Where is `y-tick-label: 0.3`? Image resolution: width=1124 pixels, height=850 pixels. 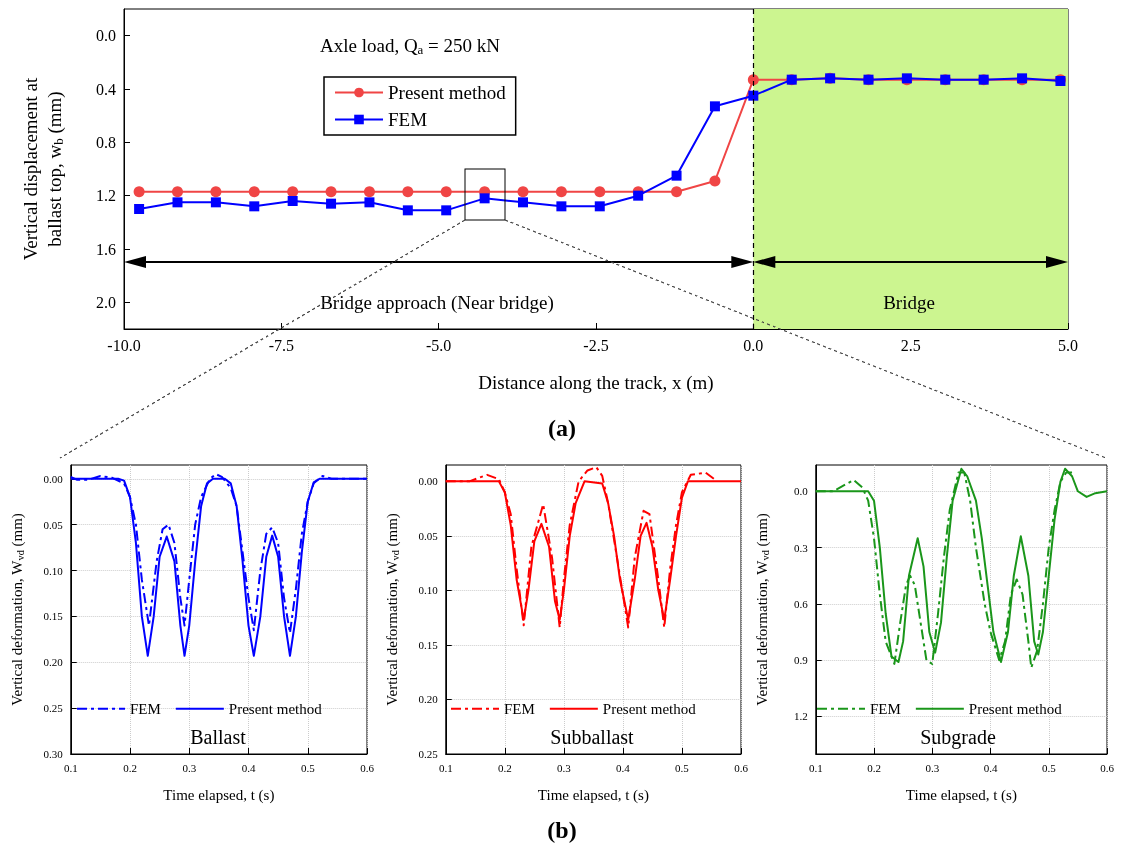 y-tick-label: 0.3 is located at coordinates (801, 547).